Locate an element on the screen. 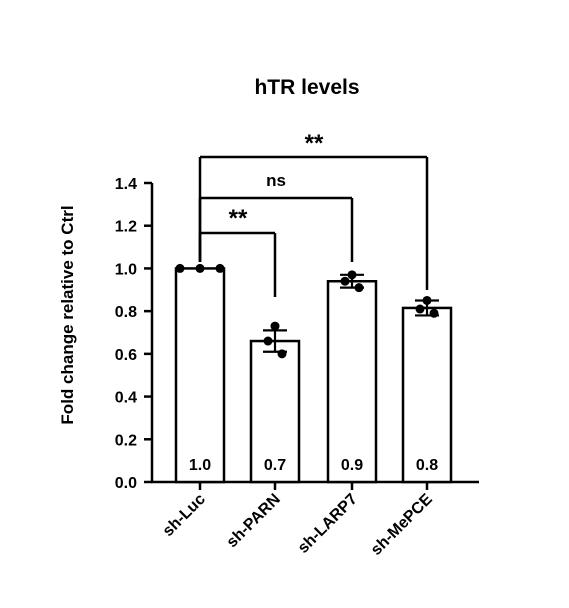  bar-value-label: 0.7 is located at coordinates (275, 465).